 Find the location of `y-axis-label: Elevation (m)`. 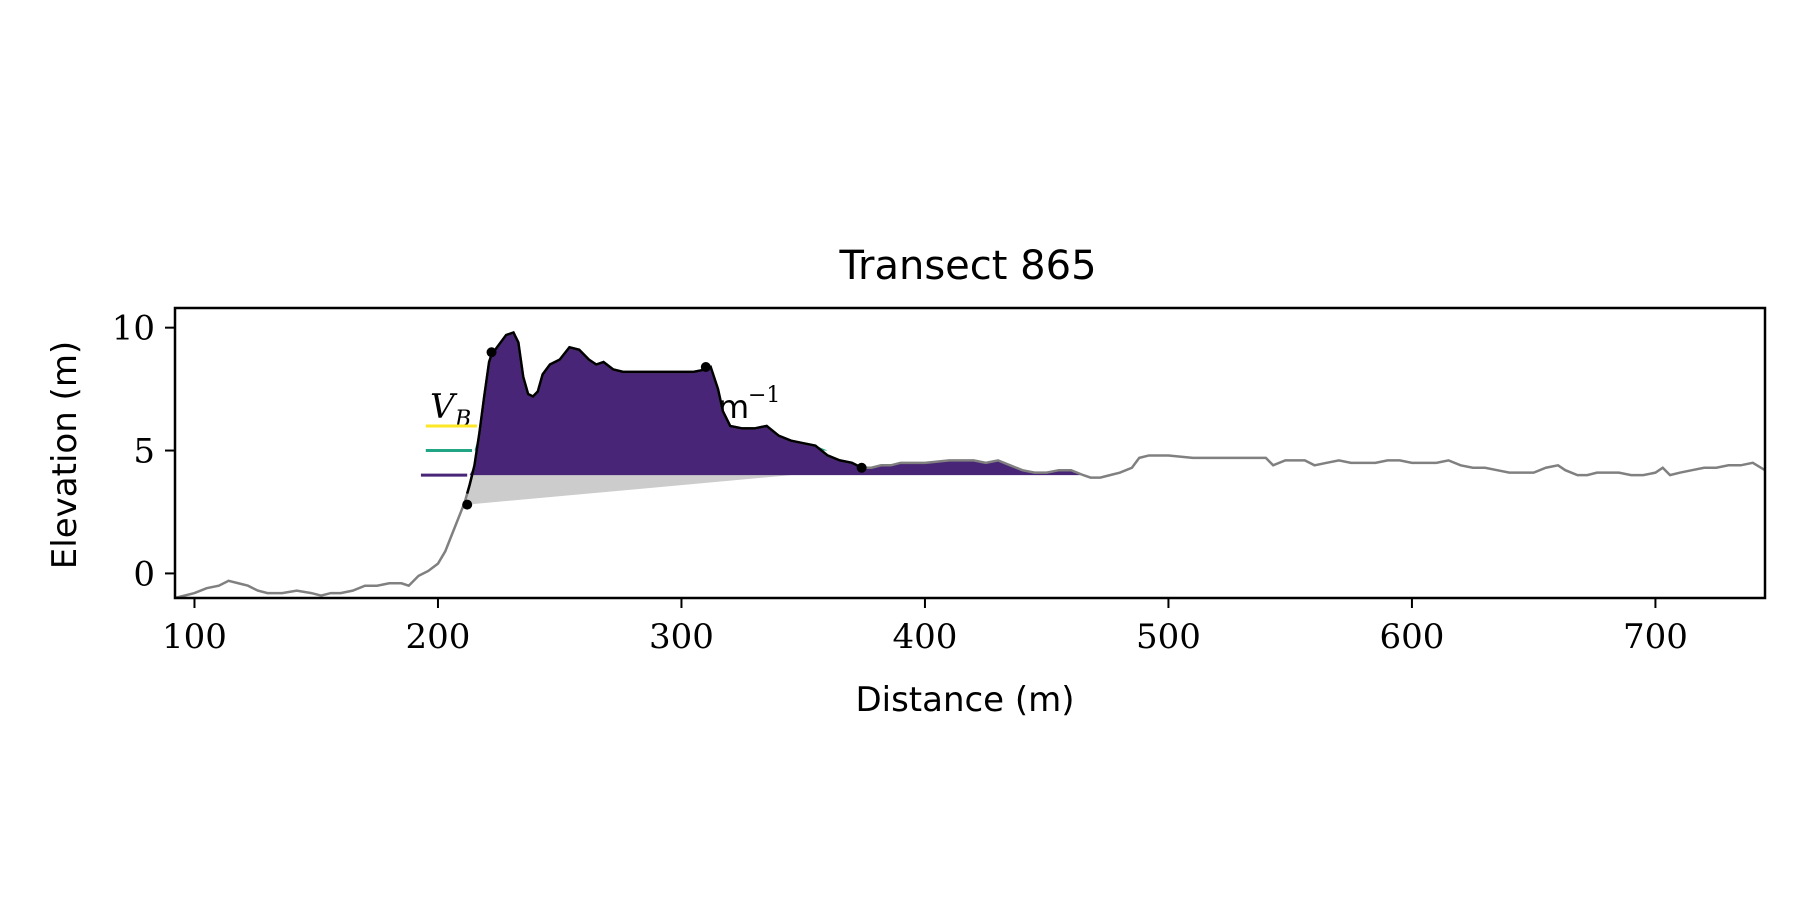

y-axis-label: Elevation (m) is located at coordinates (65, 455).